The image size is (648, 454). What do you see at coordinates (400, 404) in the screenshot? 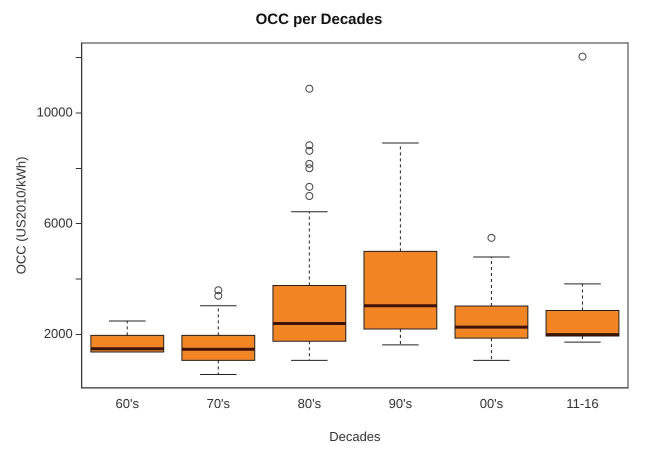
I see `x-tick-label: 90's` at bounding box center [400, 404].